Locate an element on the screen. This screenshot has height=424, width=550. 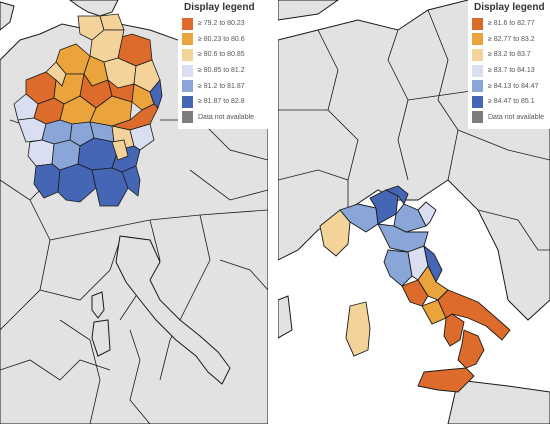
legend-item: ≥ 80.23 to 80.6 is located at coordinates (225, 40).